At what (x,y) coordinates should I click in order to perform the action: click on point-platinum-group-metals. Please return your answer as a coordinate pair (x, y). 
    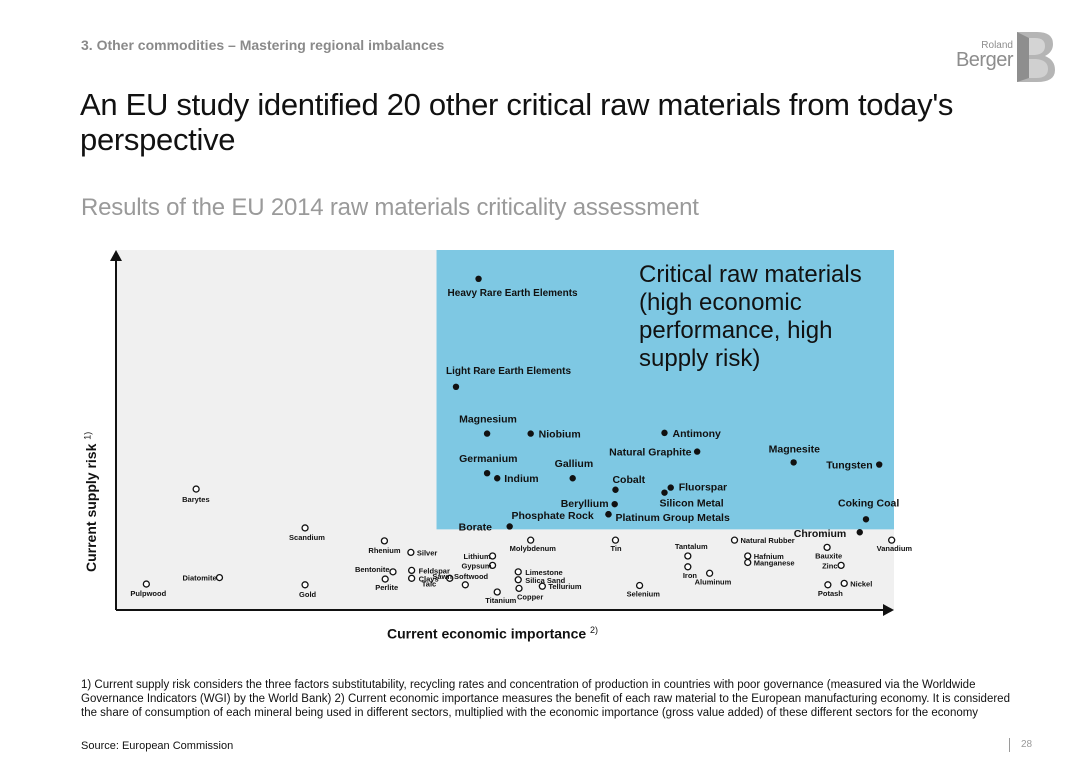
    Looking at the image, I should click on (608, 514).